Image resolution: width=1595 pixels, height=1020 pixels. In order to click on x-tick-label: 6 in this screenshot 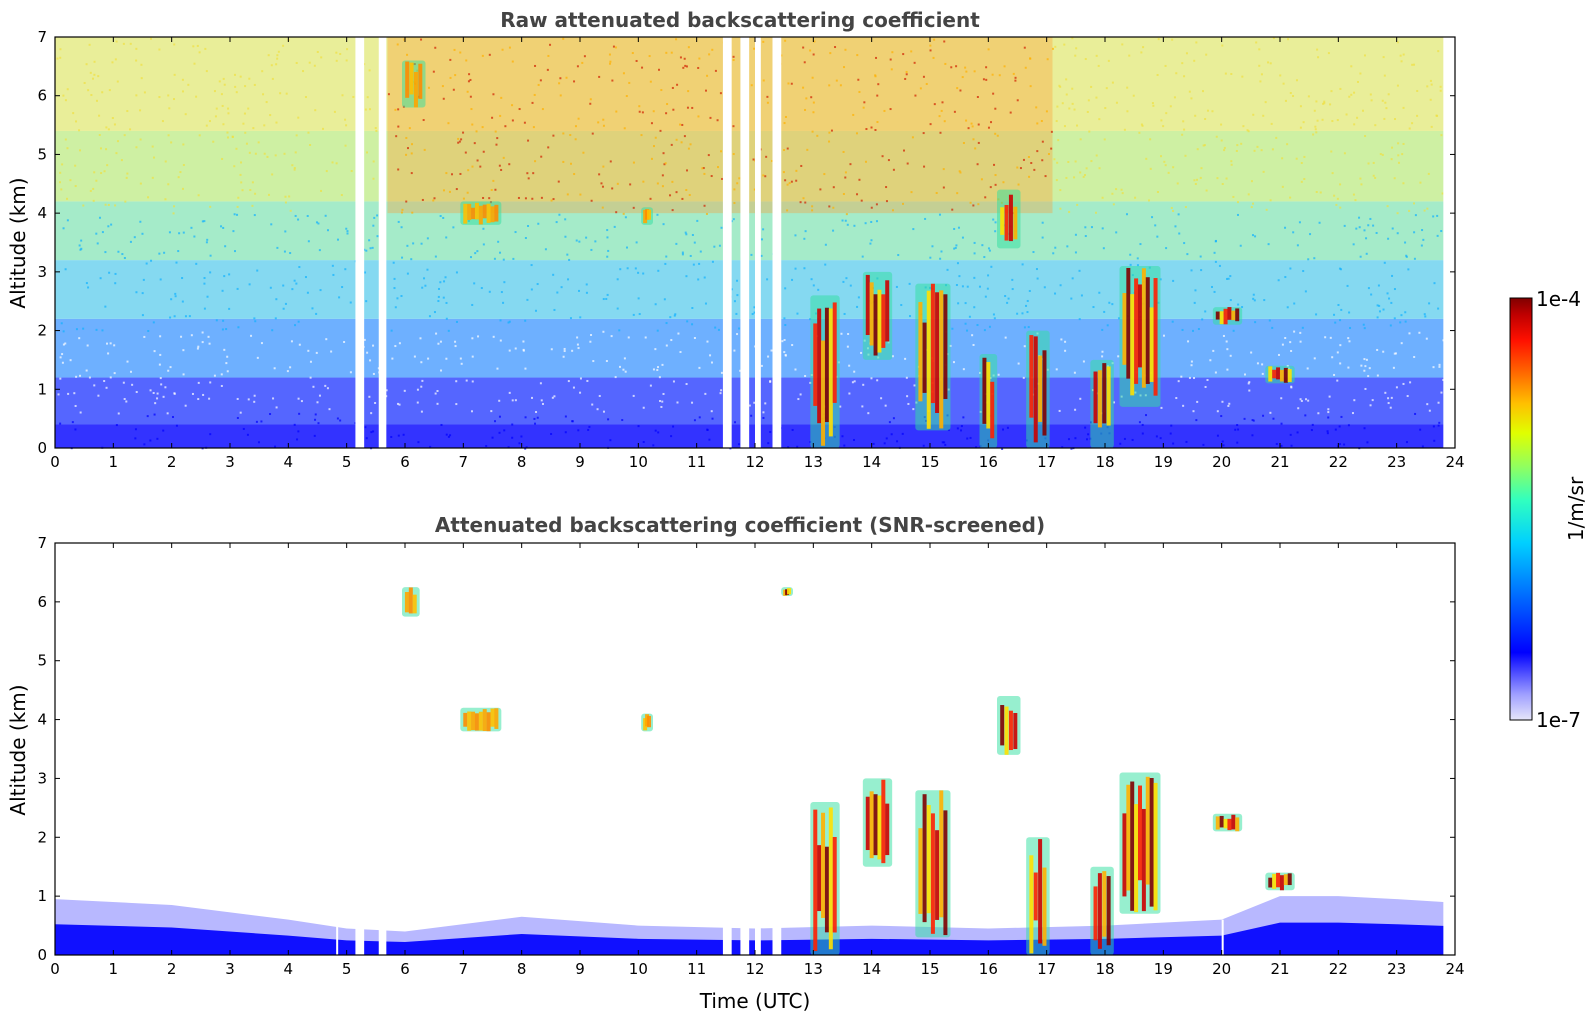, I will do `click(405, 969)`.